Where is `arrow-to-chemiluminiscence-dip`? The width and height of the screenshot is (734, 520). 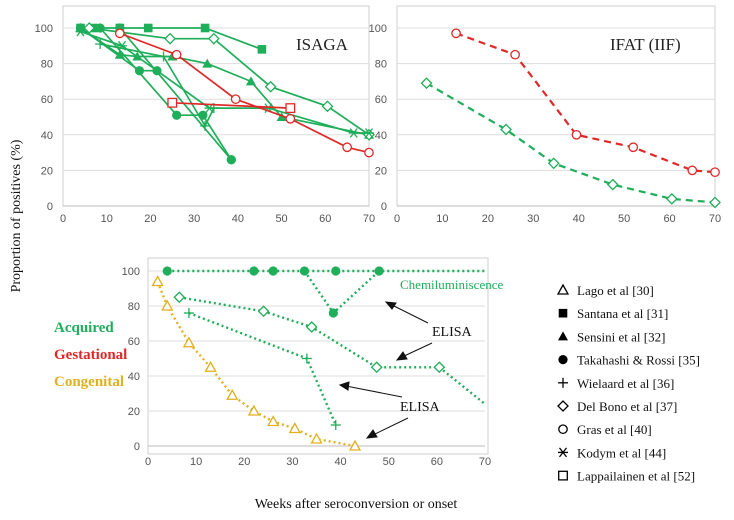 arrow-to-chemiluminiscence-dip is located at coordinates (410, 314).